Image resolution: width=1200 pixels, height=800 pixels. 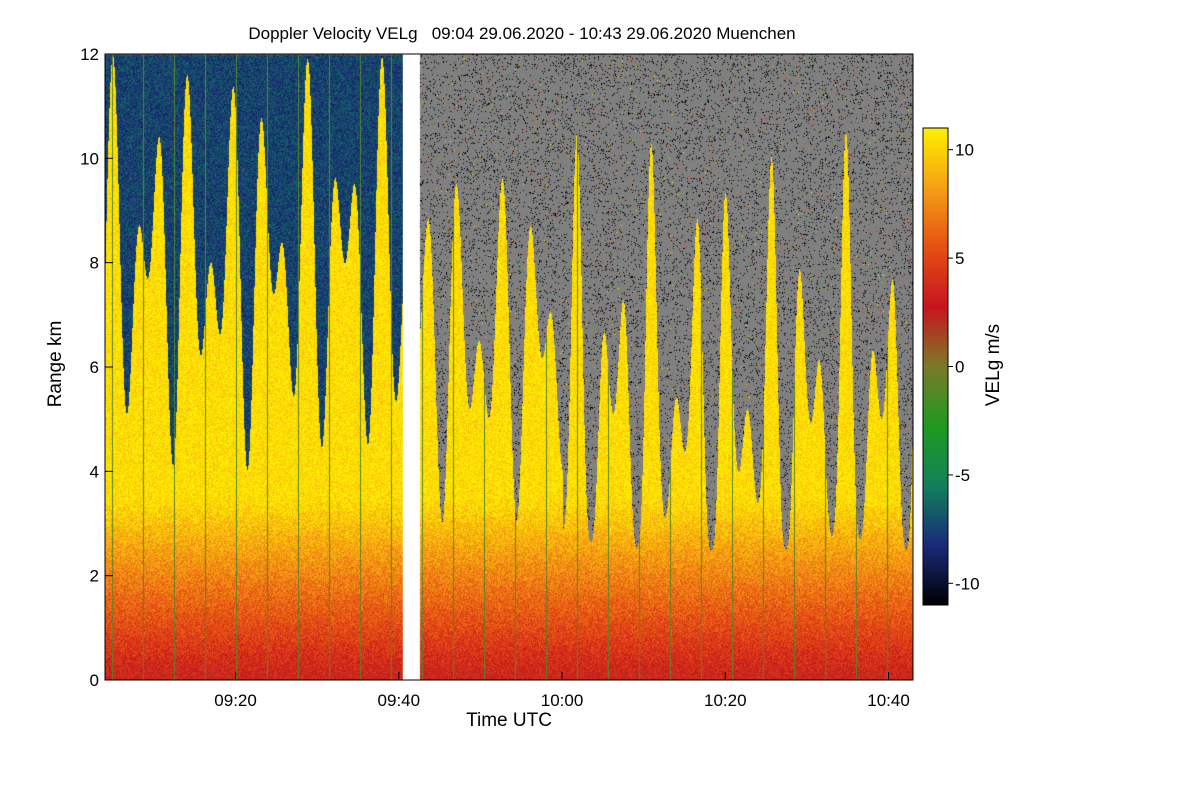 I want to click on colorbar-tick-label: 0, so click(x=959, y=367).